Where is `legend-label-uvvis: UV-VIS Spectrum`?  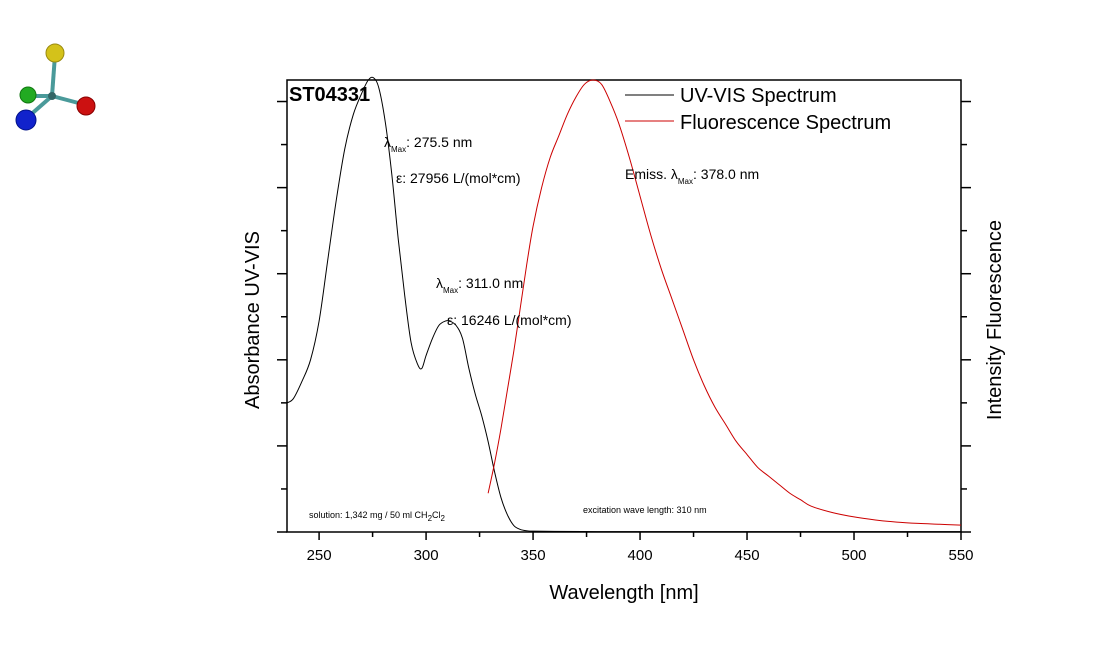 legend-label-uvvis: UV-VIS Spectrum is located at coordinates (758, 96).